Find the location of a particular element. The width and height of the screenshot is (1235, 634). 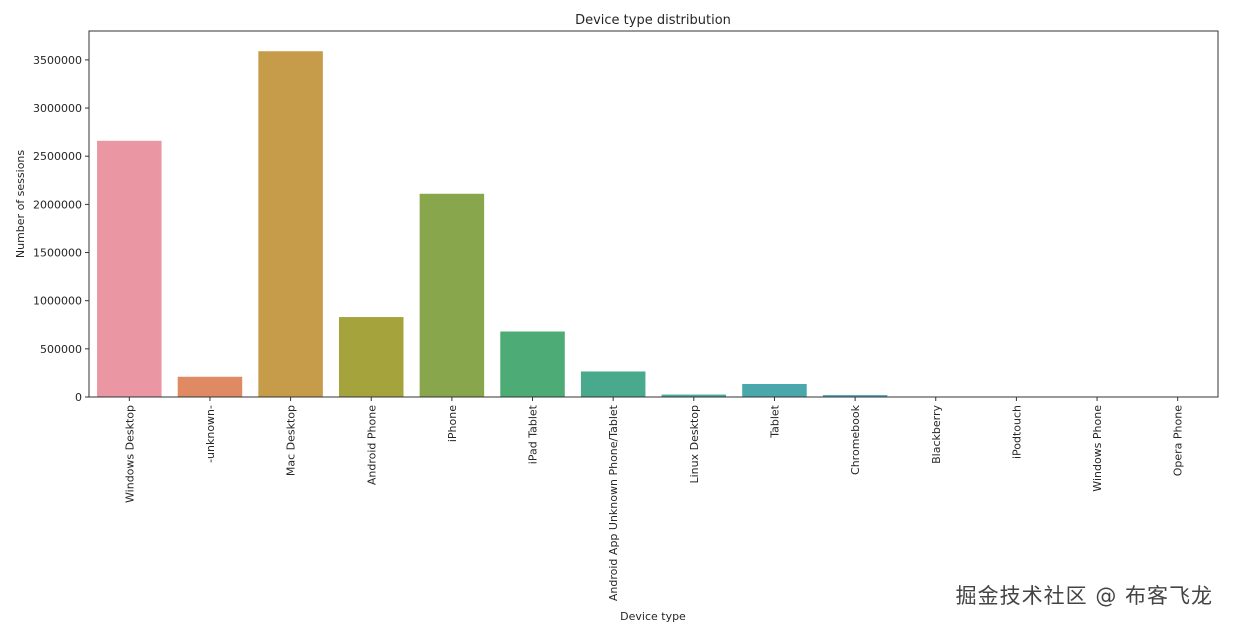

x-tick-label-5: iPad Tablet is located at coordinates (533, 434).